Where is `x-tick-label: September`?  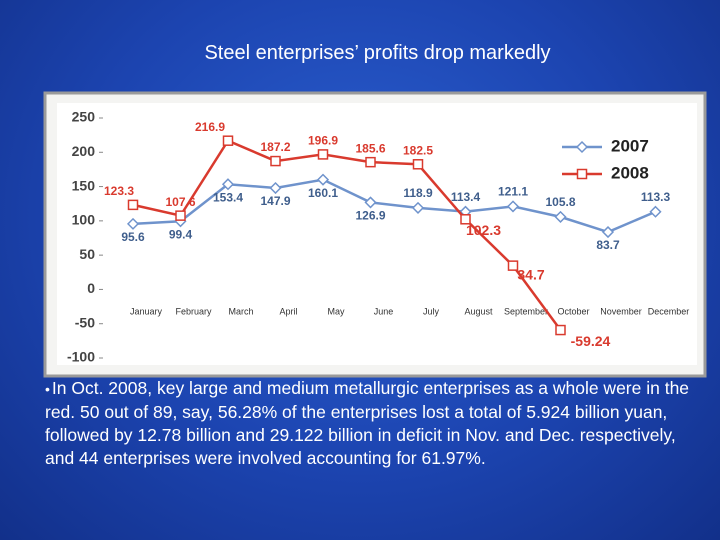 x-tick-label: September is located at coordinates (526, 311).